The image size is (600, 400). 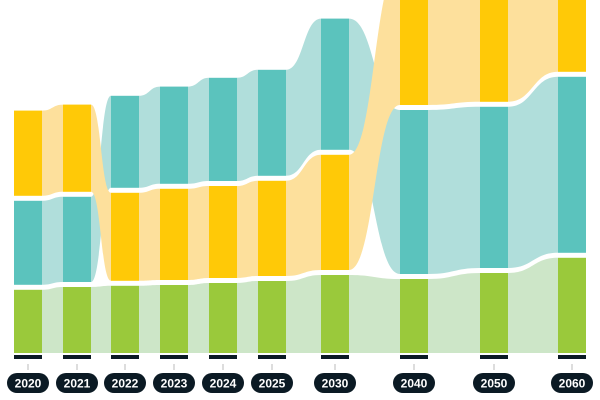 I want to click on tick-label: 2040, so click(x=414, y=384).